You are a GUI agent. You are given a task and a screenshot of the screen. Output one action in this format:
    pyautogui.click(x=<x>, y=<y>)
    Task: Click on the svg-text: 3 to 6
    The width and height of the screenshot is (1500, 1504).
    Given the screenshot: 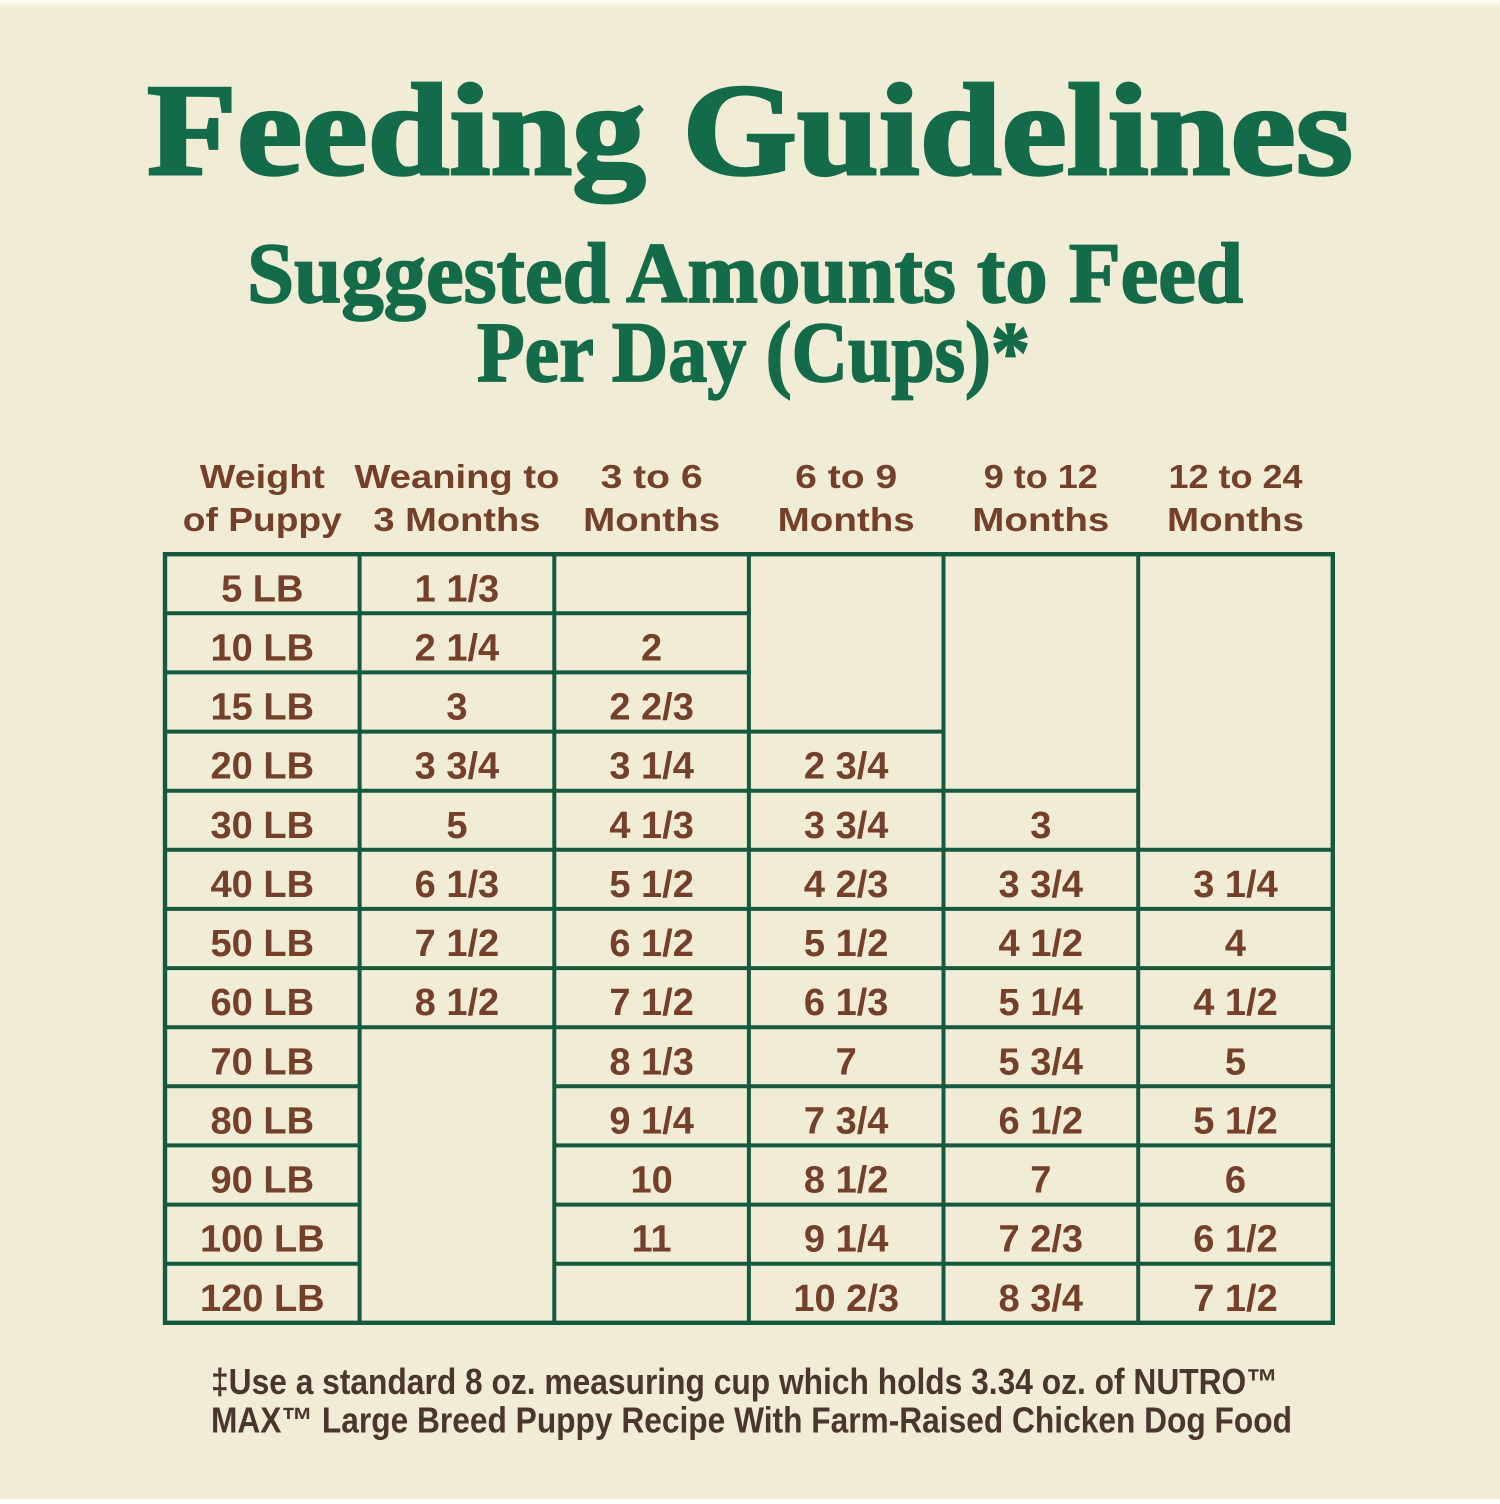 What is the action you would take?
    pyautogui.click(x=652, y=476)
    